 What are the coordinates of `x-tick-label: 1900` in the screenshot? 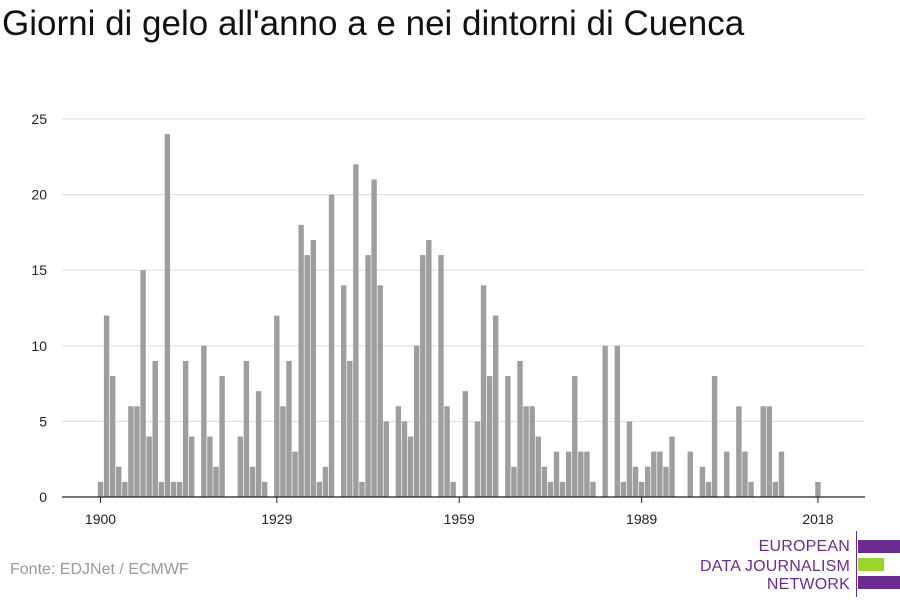 It's located at (100, 519).